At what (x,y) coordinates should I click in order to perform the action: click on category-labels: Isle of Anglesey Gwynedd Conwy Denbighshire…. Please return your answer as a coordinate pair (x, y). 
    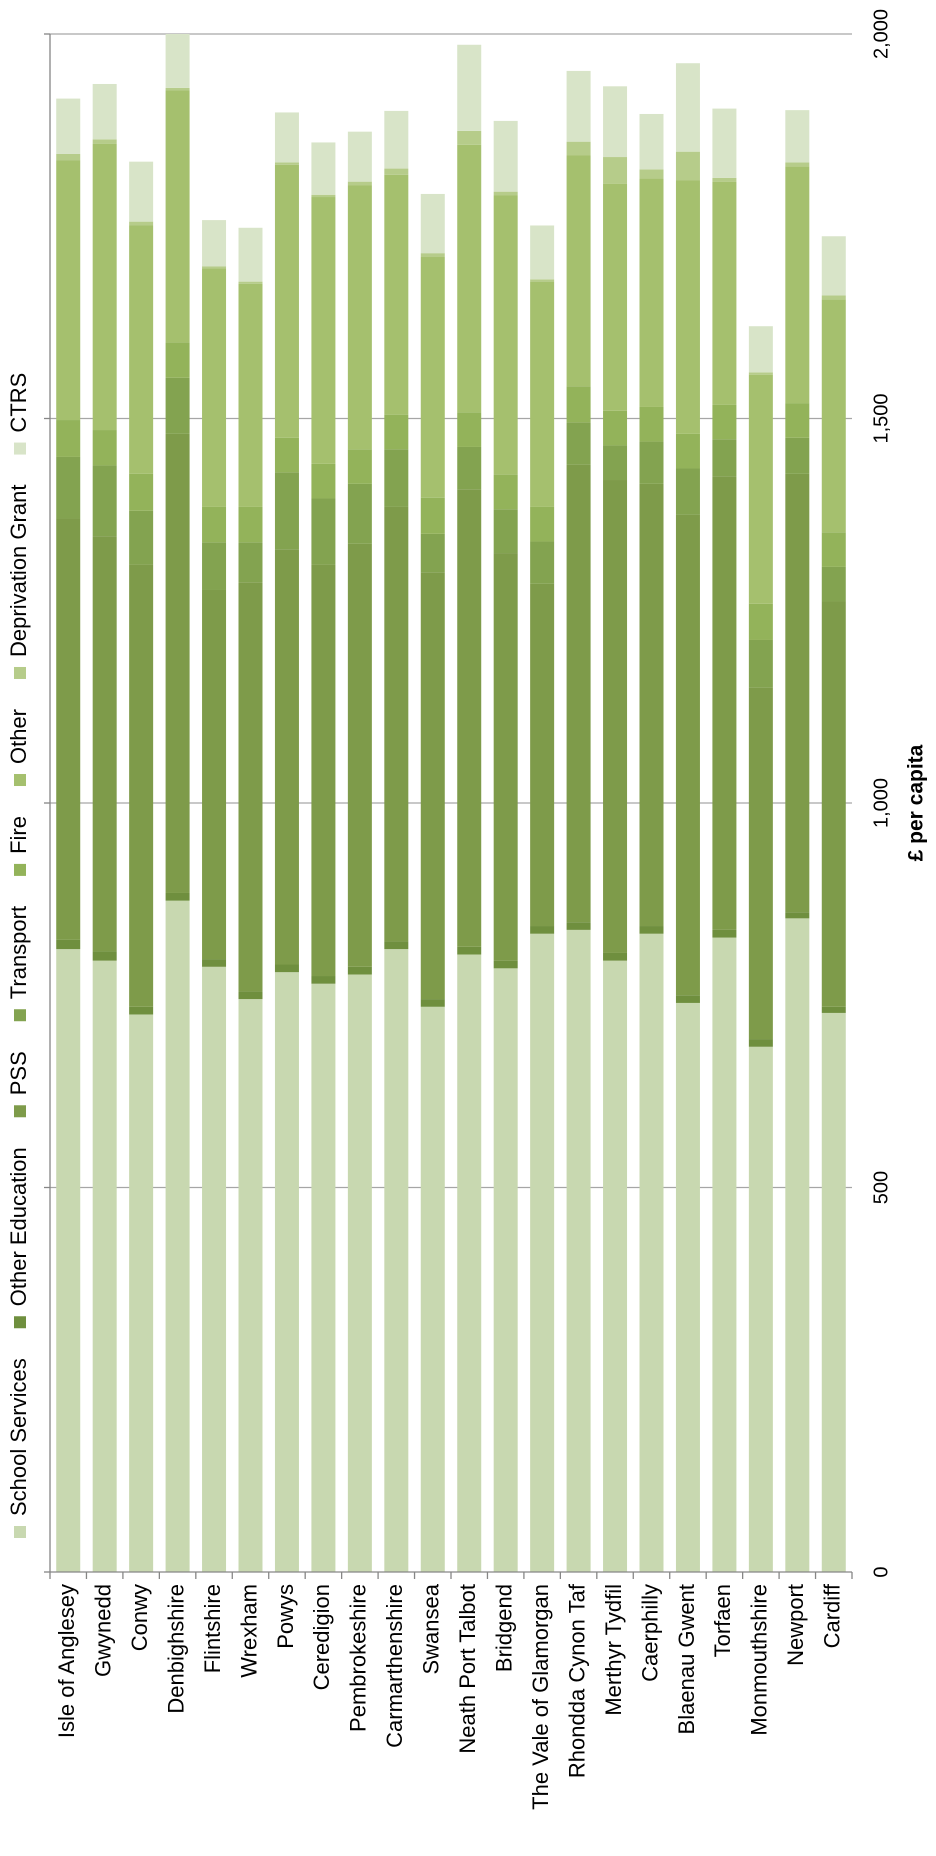
    Looking at the image, I should click on (449, 1696).